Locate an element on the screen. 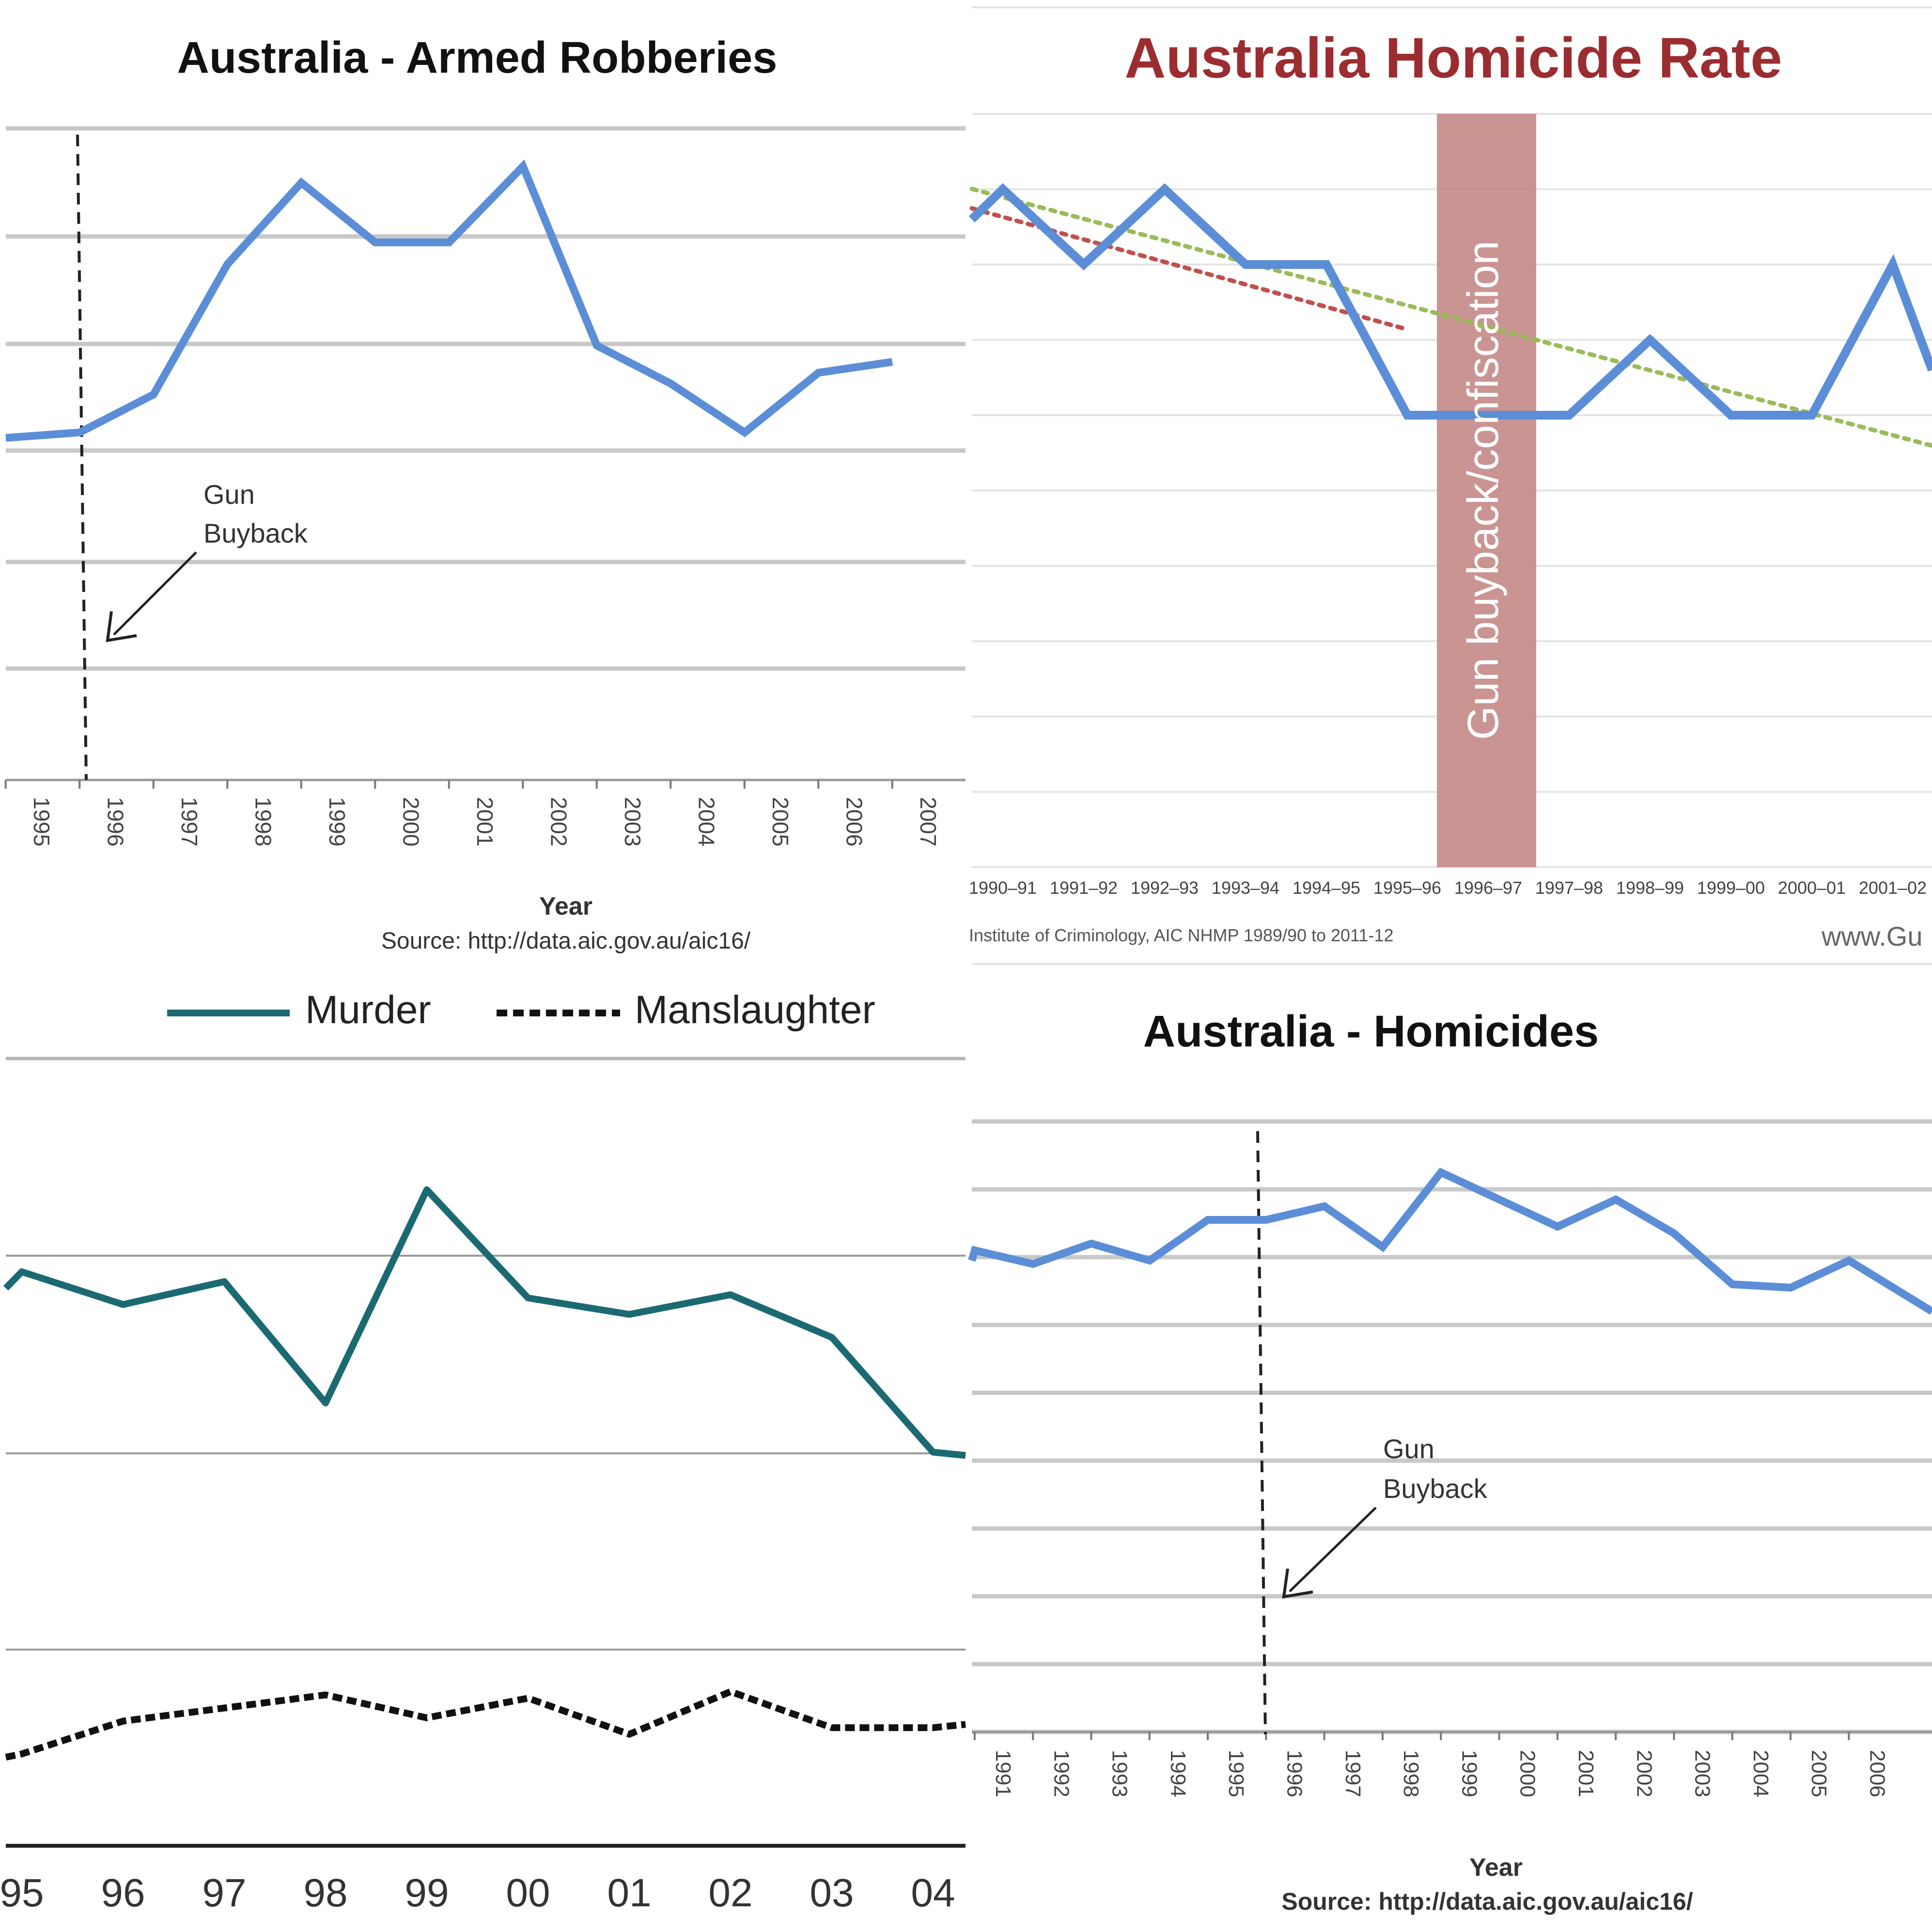 Image resolution: width=1932 pixels, height=1932 pixels. gun-buyback-band is located at coordinates (1487, 491).